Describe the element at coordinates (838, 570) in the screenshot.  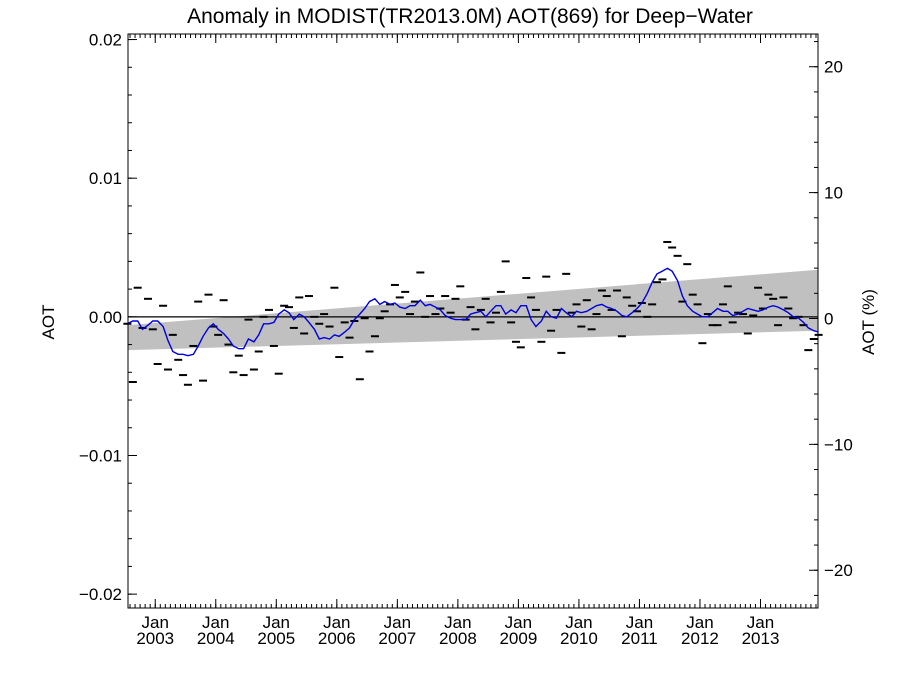
I see `y-tick-label-right: −20` at that location.